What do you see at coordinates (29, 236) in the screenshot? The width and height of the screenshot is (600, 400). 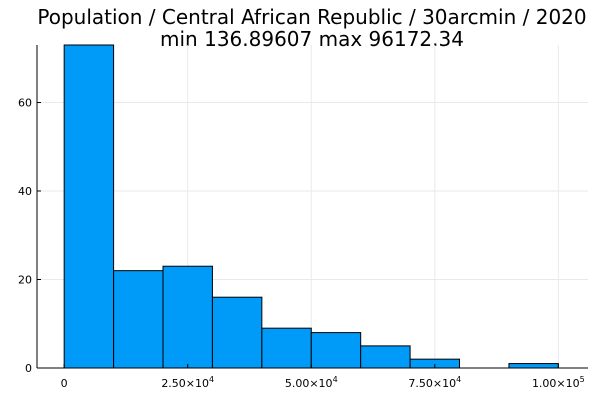 I see `y-axis-ticks: 0 20 40 60` at bounding box center [29, 236].